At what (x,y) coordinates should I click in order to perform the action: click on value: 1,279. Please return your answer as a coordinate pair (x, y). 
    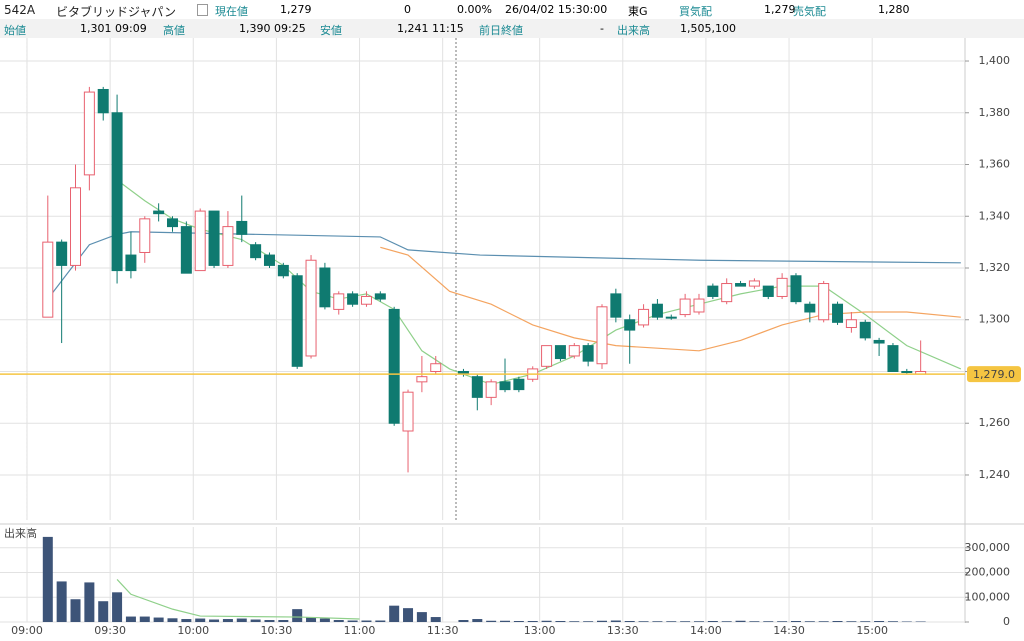
    Looking at the image, I should click on (296, 9).